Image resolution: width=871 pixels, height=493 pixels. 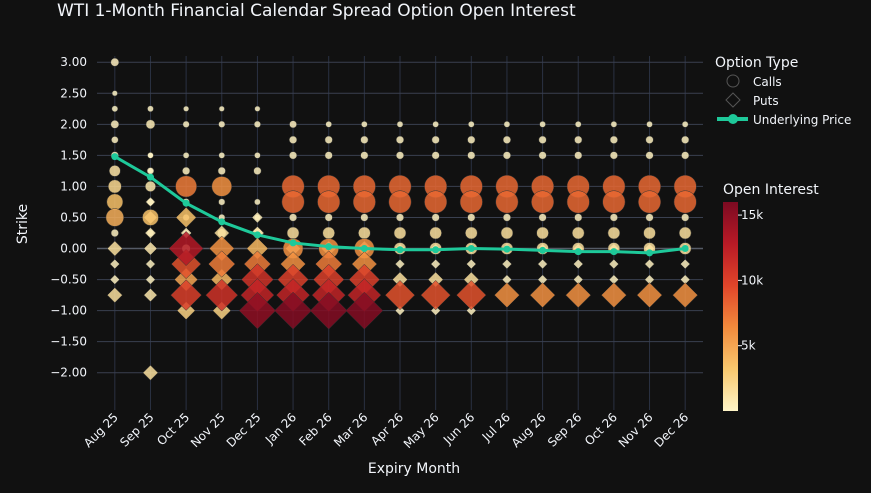 I want to click on y-tick-label: 0.00, so click(x=73, y=249).